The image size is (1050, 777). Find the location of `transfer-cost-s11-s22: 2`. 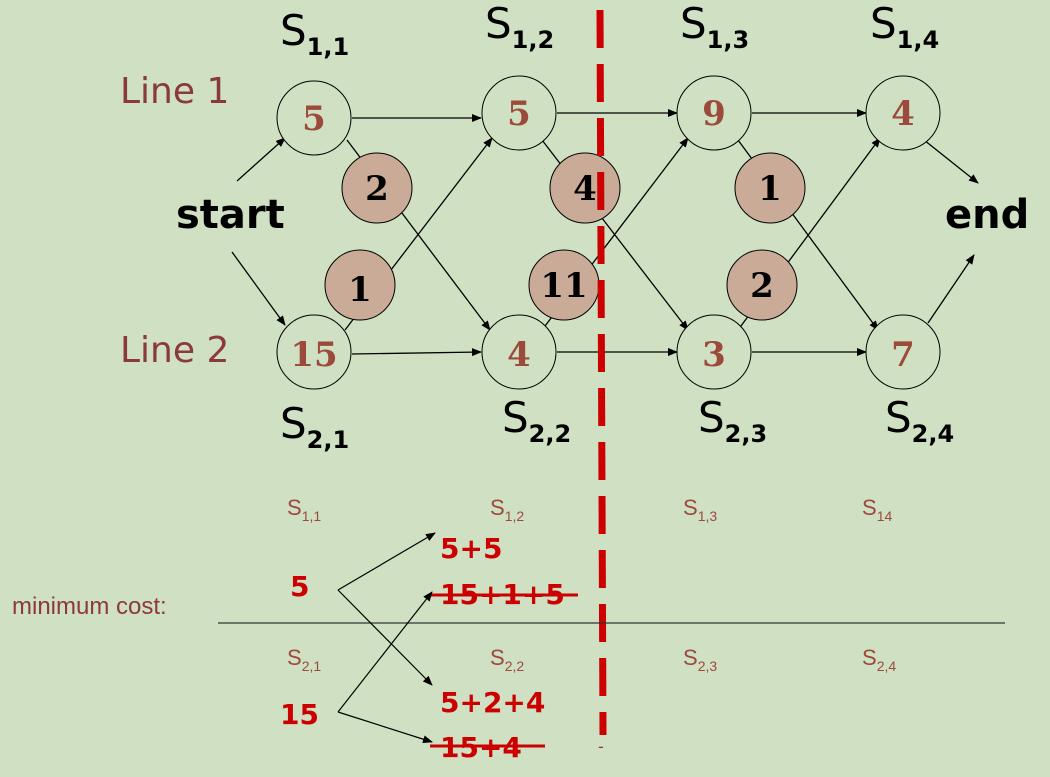

transfer-cost-s11-s22: 2 is located at coordinates (377, 188).